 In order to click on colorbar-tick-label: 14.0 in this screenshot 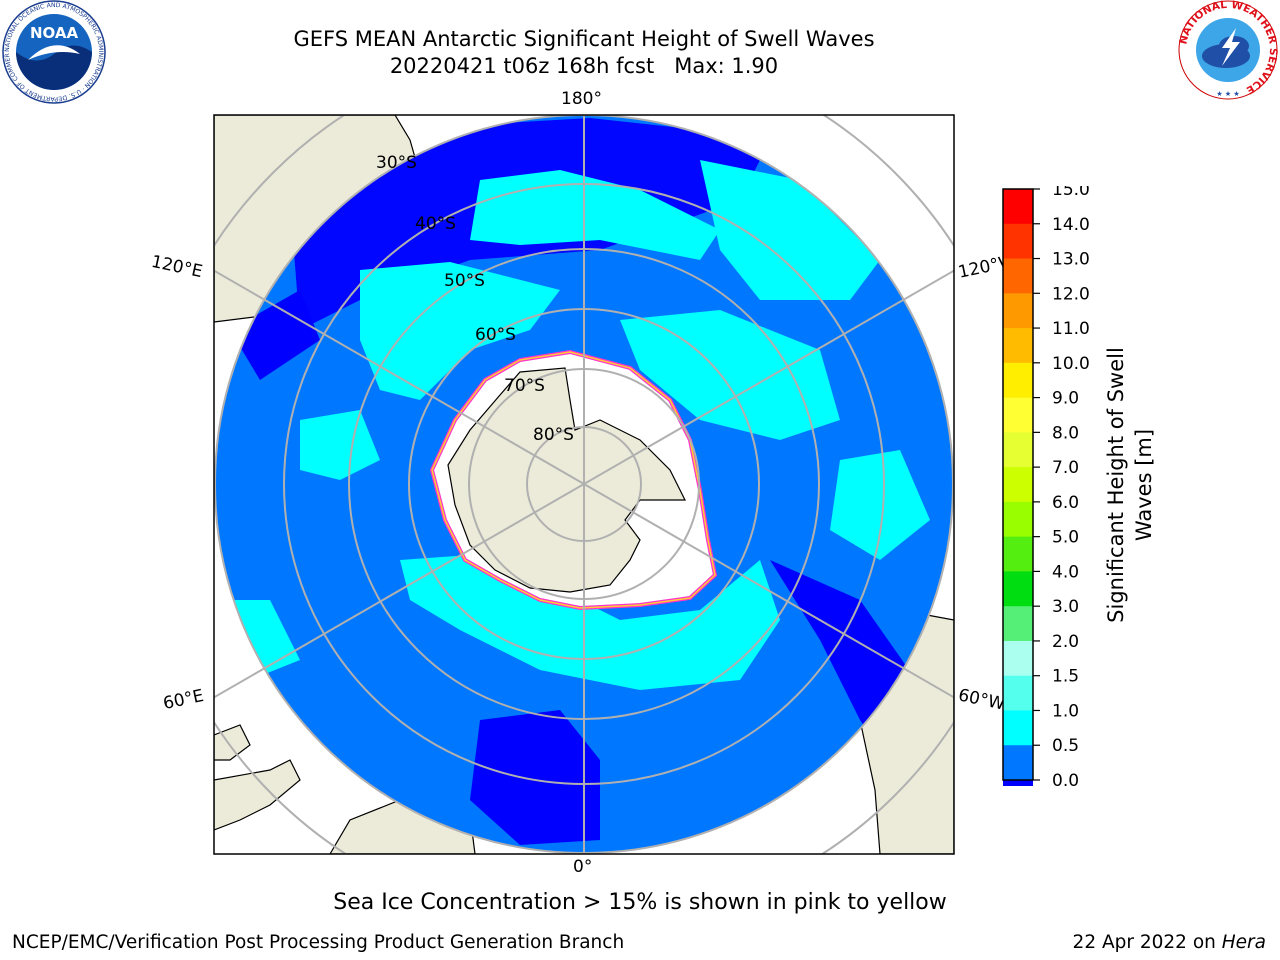, I will do `click(1071, 225)`.